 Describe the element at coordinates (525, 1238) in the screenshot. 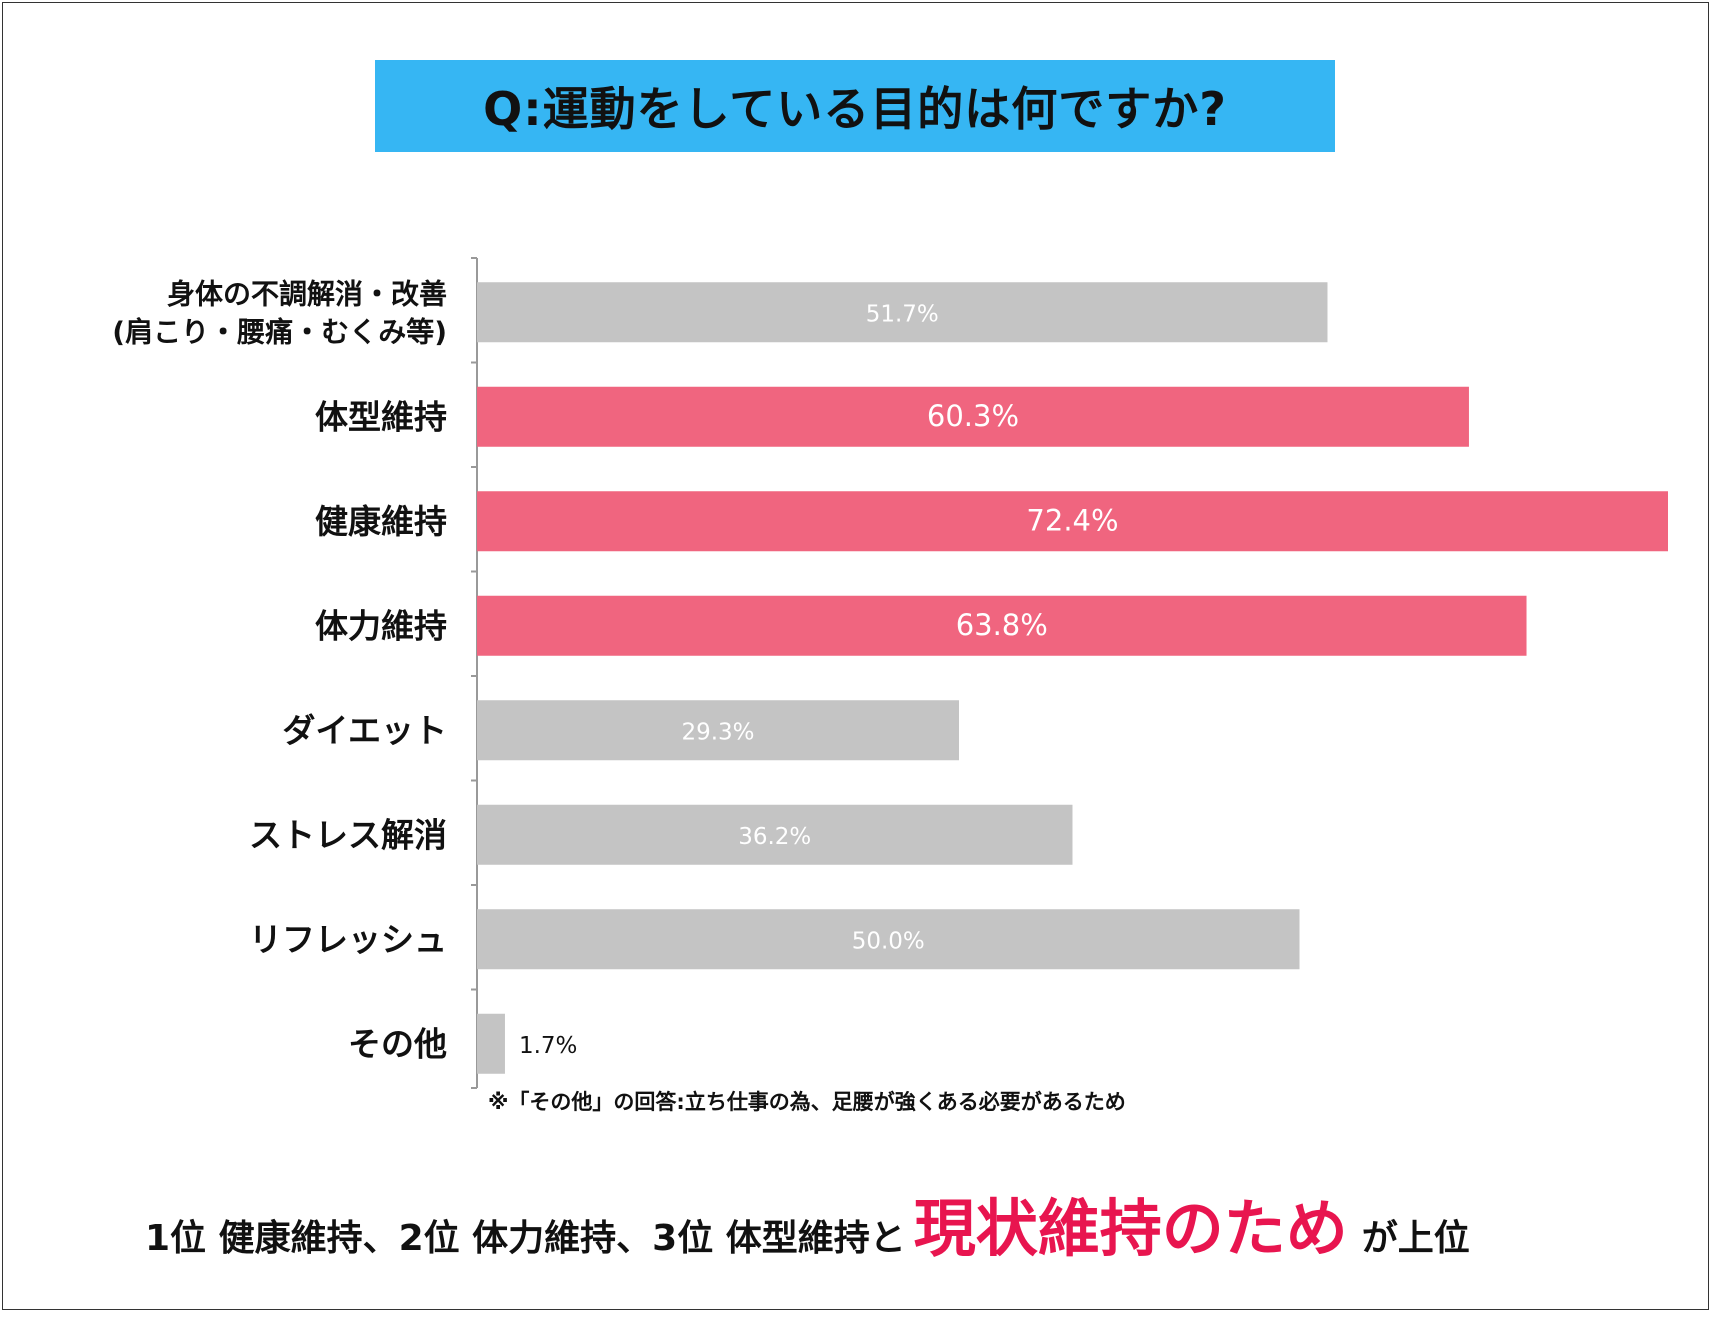

I see `summary-prefix: 1位 健康維持、2位 体力維持、3位 体型維持と` at that location.